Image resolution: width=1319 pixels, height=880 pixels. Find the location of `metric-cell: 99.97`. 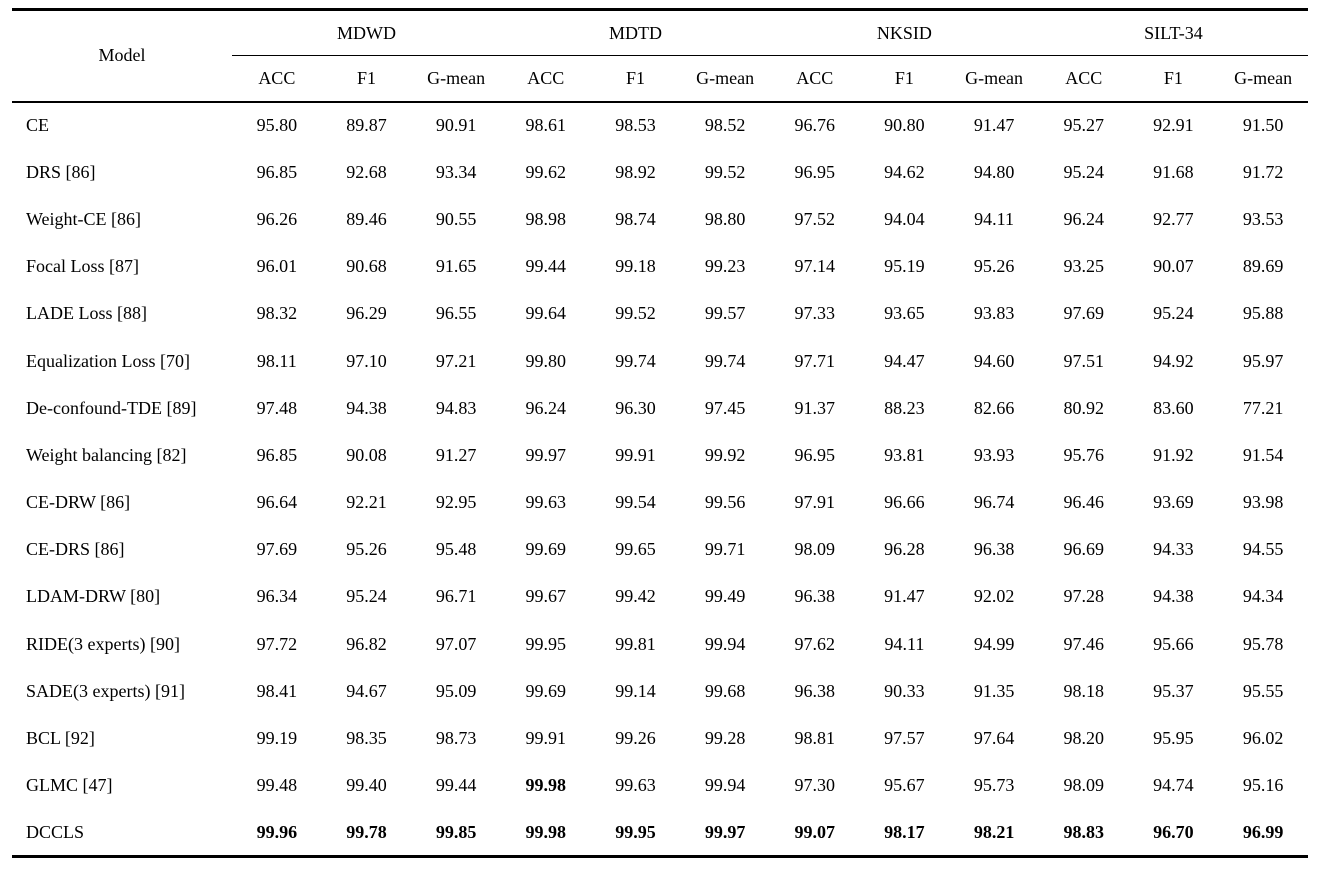

metric-cell: 99.97 is located at coordinates (725, 831).